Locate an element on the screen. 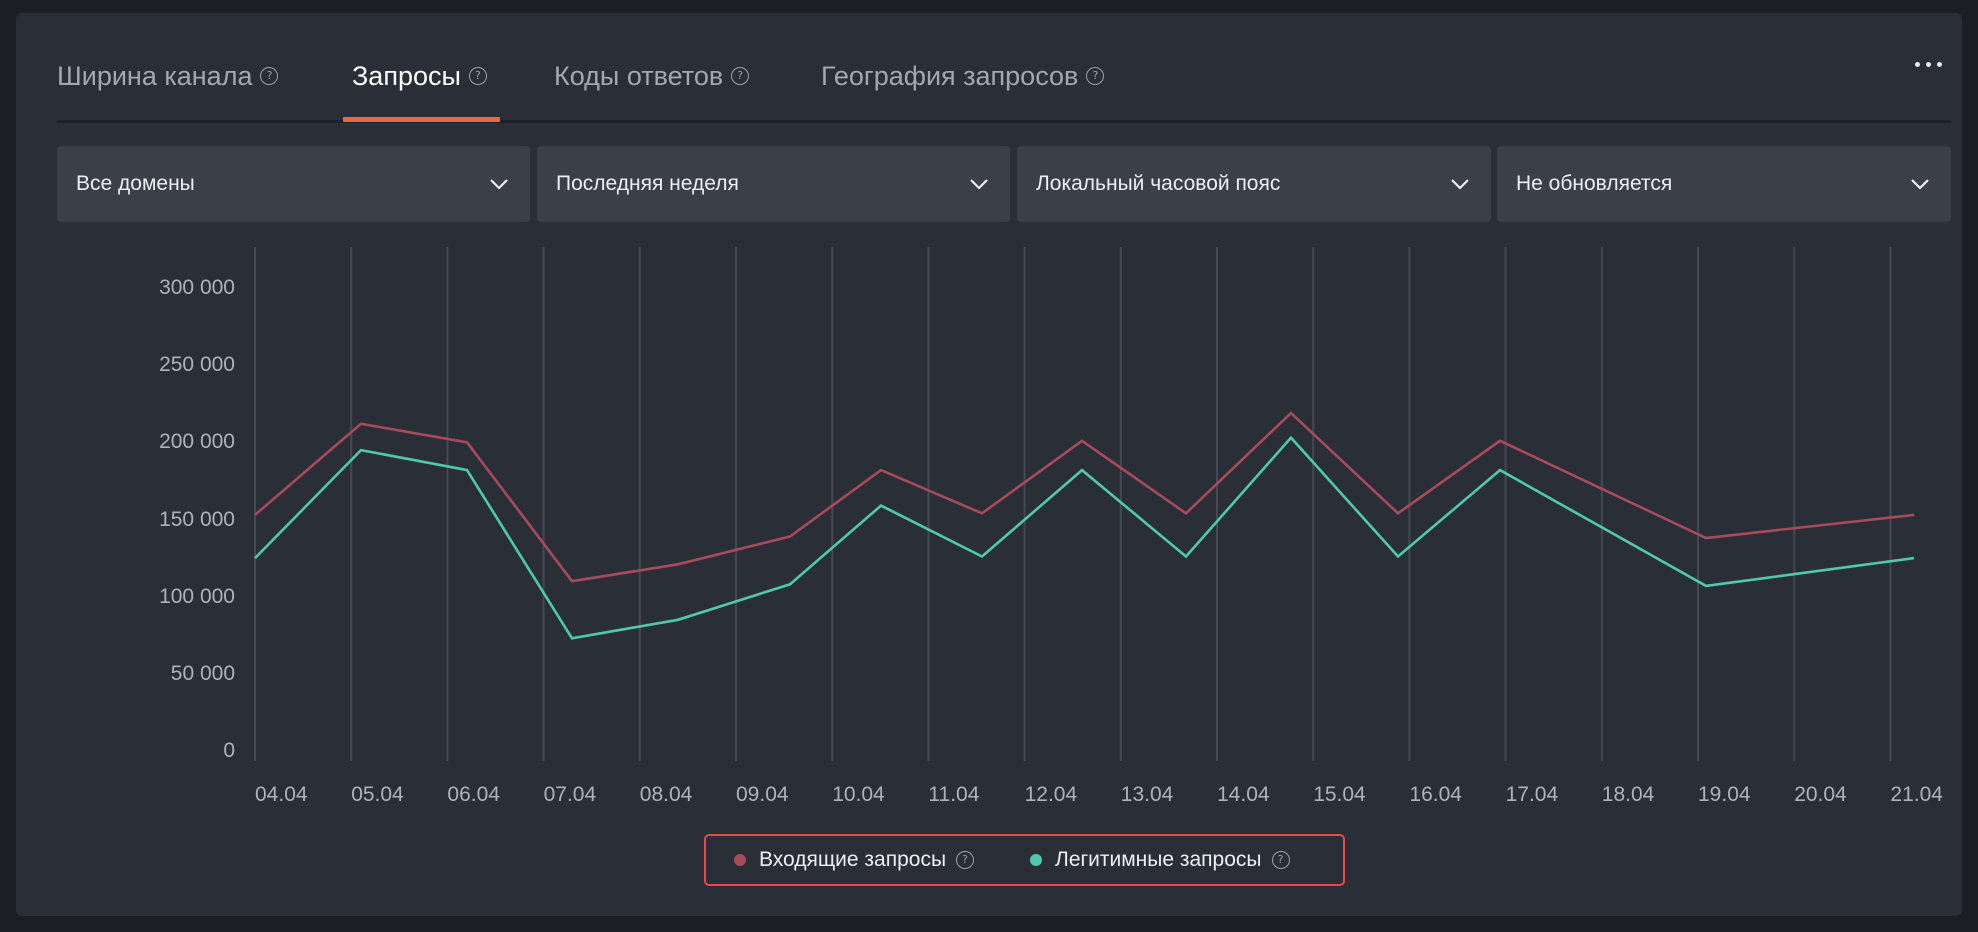  period-select: Последняя неделя is located at coordinates (773, 184).